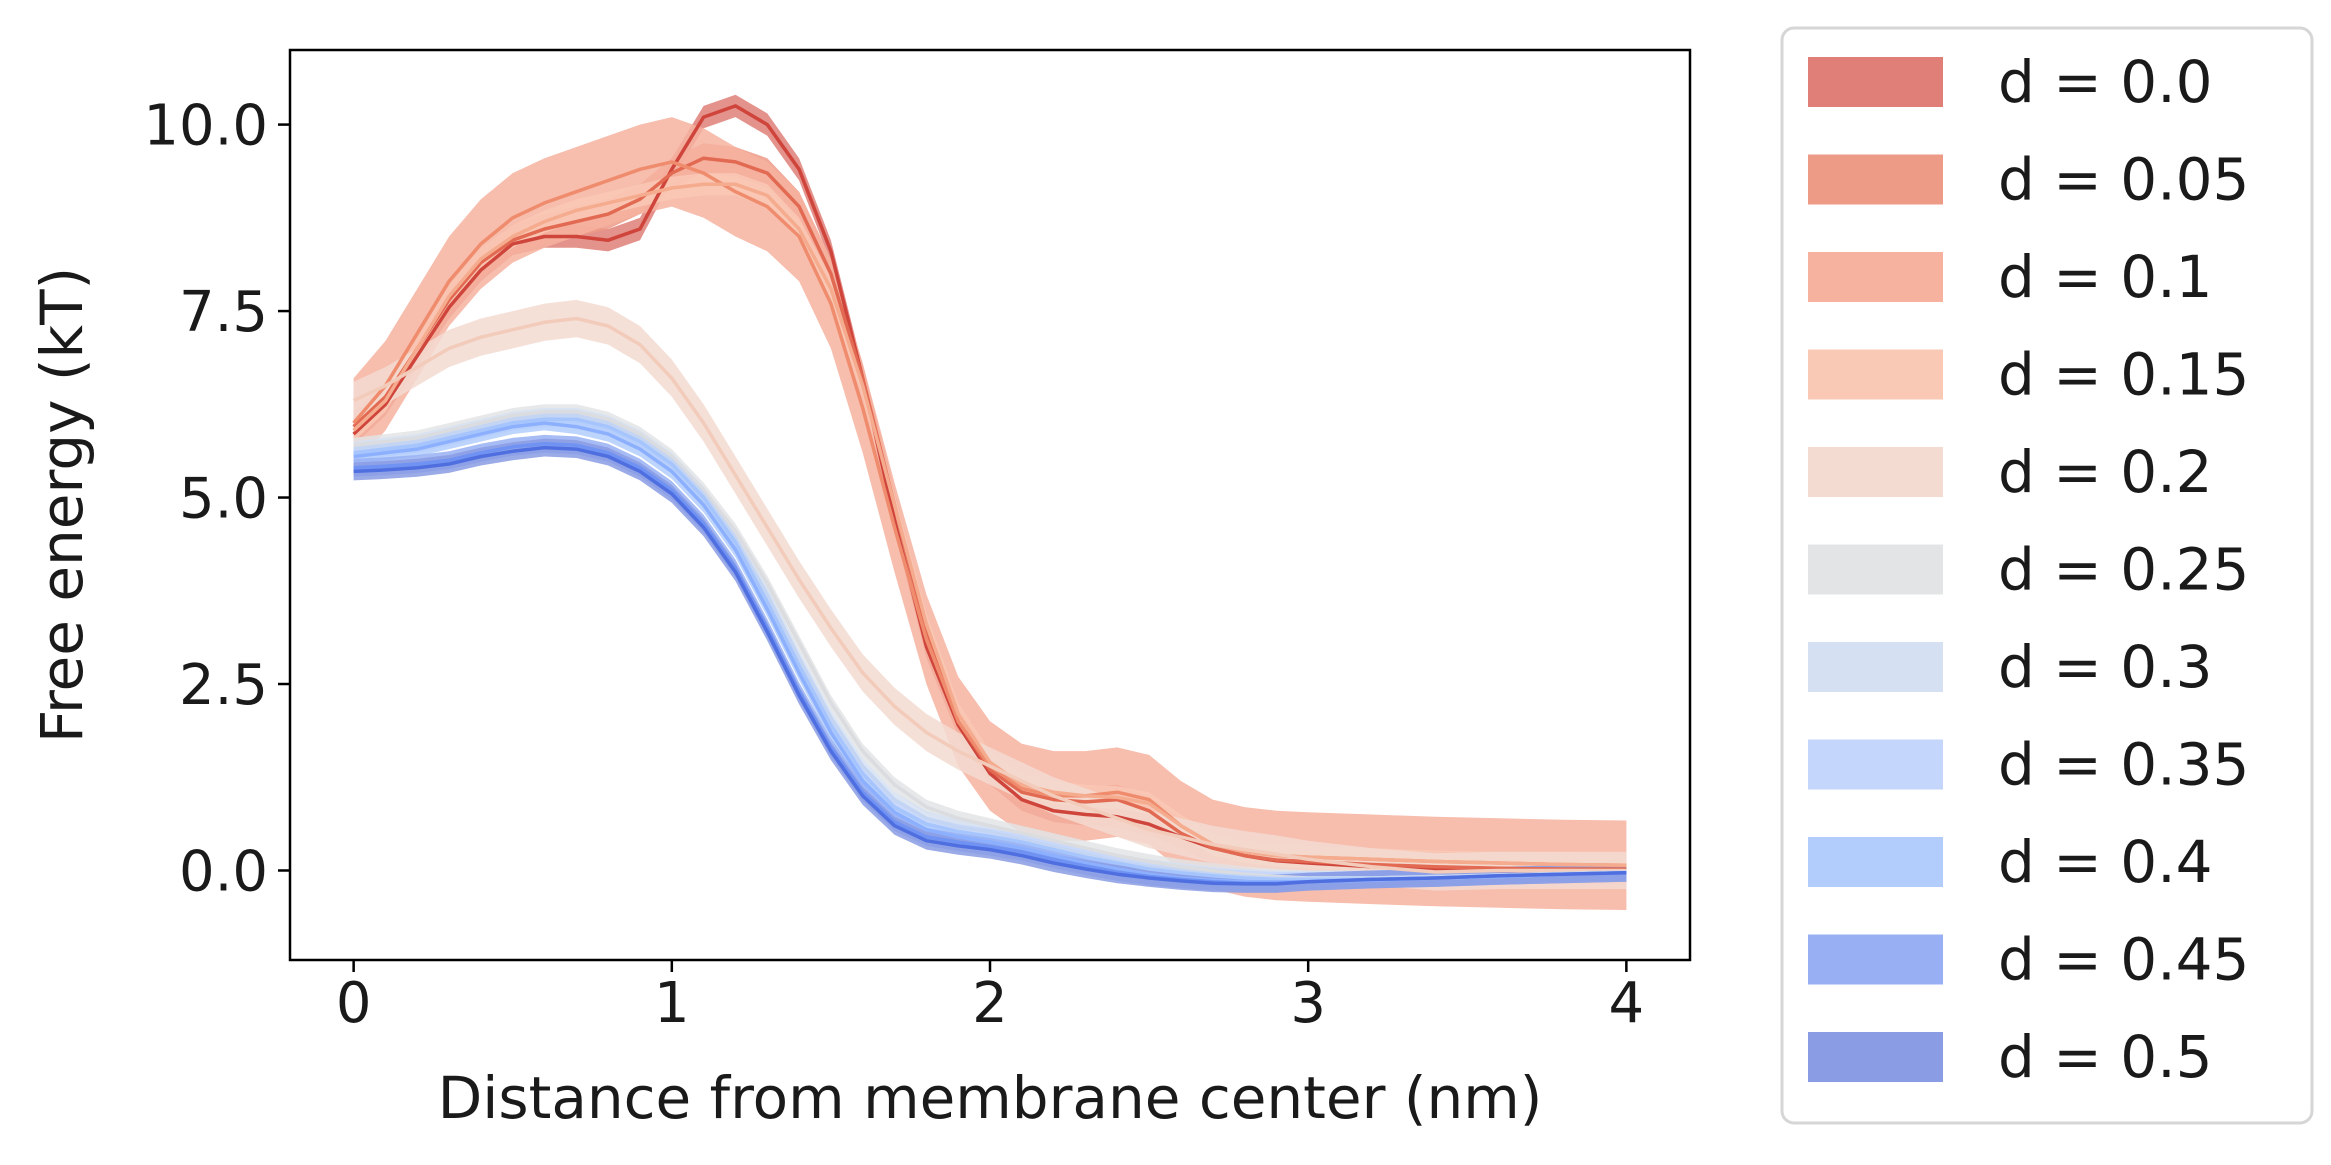 This screenshot has width=2331, height=1165. Describe the element at coordinates (205, 126) in the screenshot. I see `y-tick-label-4: 10.0` at that location.